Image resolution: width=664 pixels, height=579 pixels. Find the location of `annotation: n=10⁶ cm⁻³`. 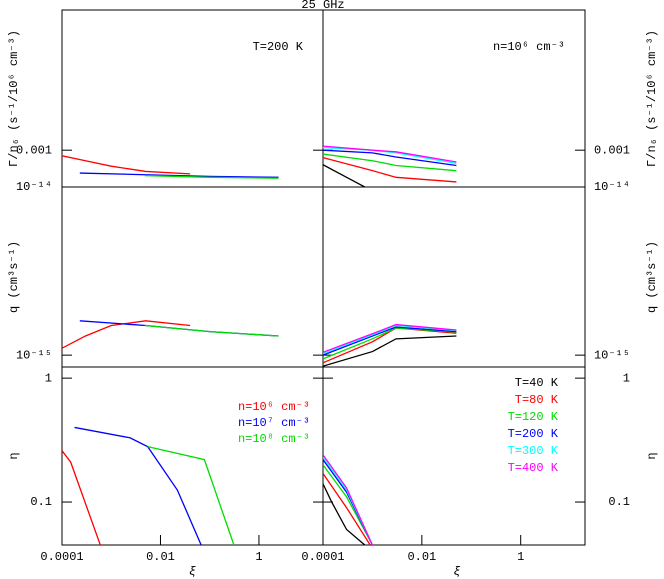

annotation: n=10⁶ cm⁻³ is located at coordinates (529, 47).